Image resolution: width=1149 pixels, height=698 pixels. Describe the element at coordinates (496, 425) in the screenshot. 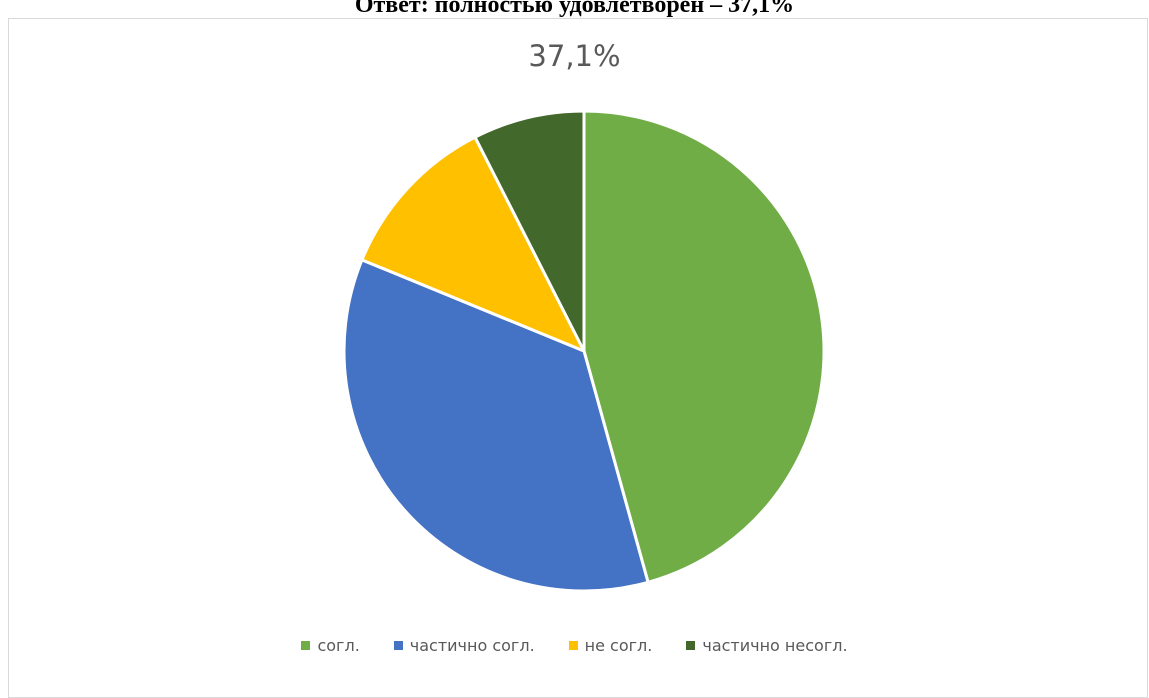

I see `pie-slice-partially-agree` at that location.